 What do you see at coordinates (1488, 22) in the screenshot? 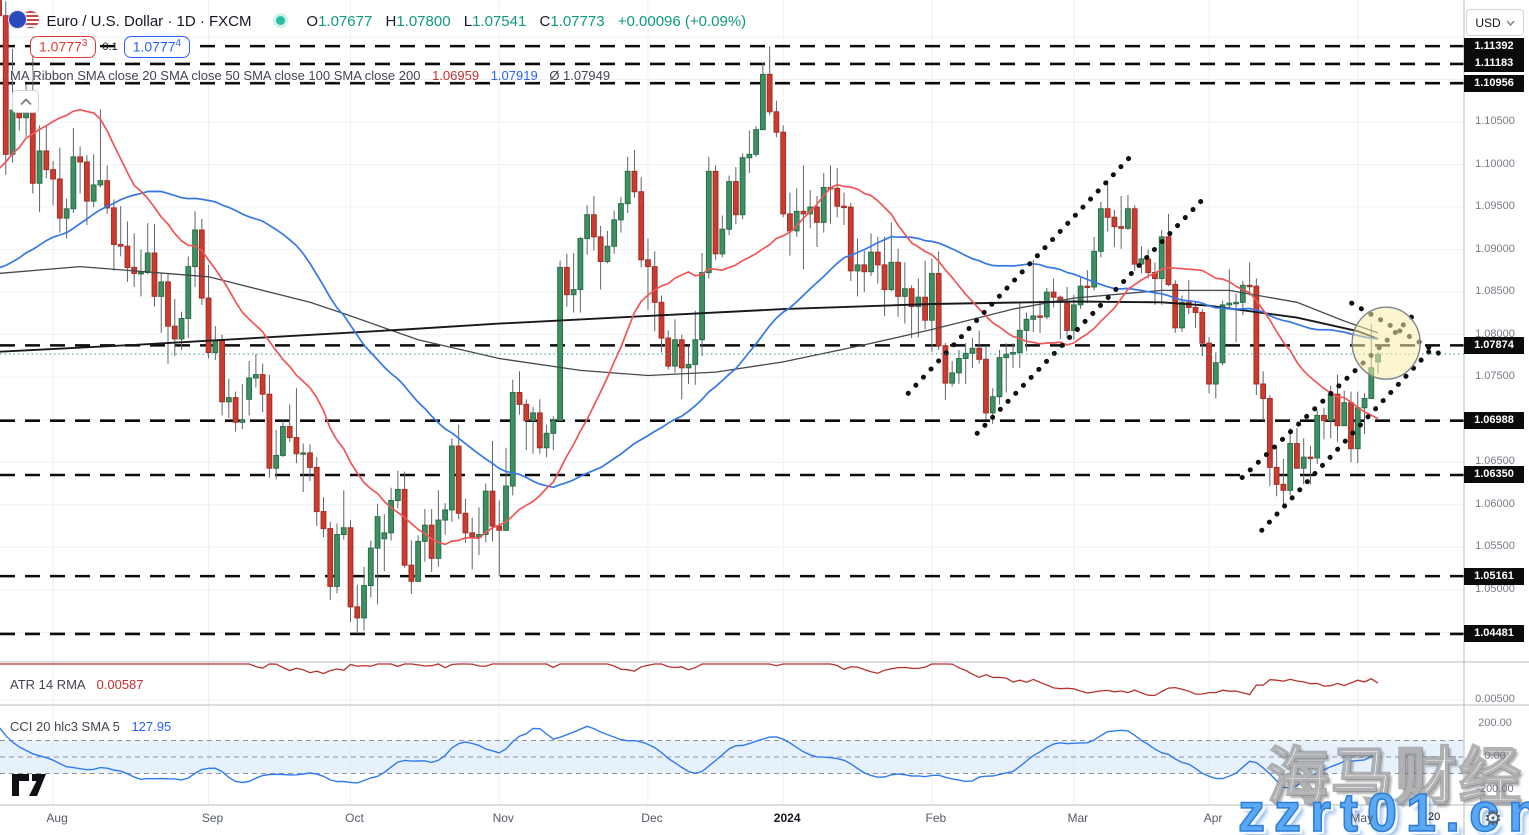
I see `currency-label: USD` at bounding box center [1488, 22].